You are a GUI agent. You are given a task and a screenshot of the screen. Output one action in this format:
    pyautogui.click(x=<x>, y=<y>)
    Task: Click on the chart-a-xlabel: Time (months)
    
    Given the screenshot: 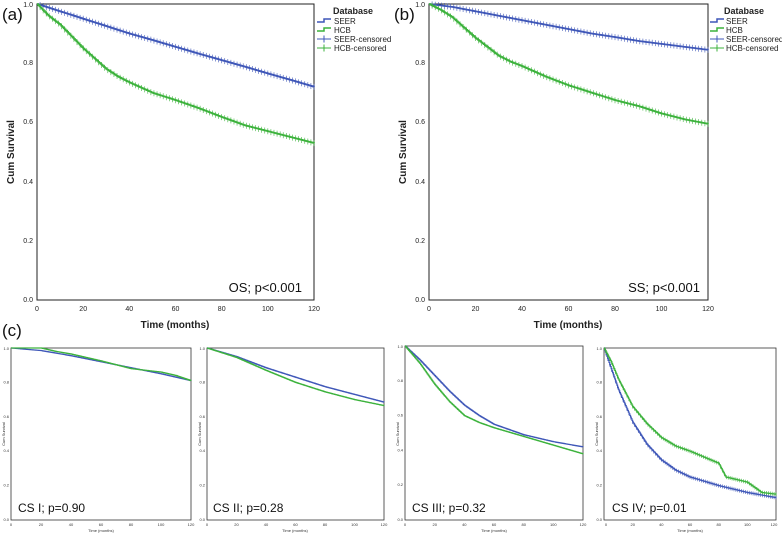 What is the action you would take?
    pyautogui.click(x=175, y=325)
    